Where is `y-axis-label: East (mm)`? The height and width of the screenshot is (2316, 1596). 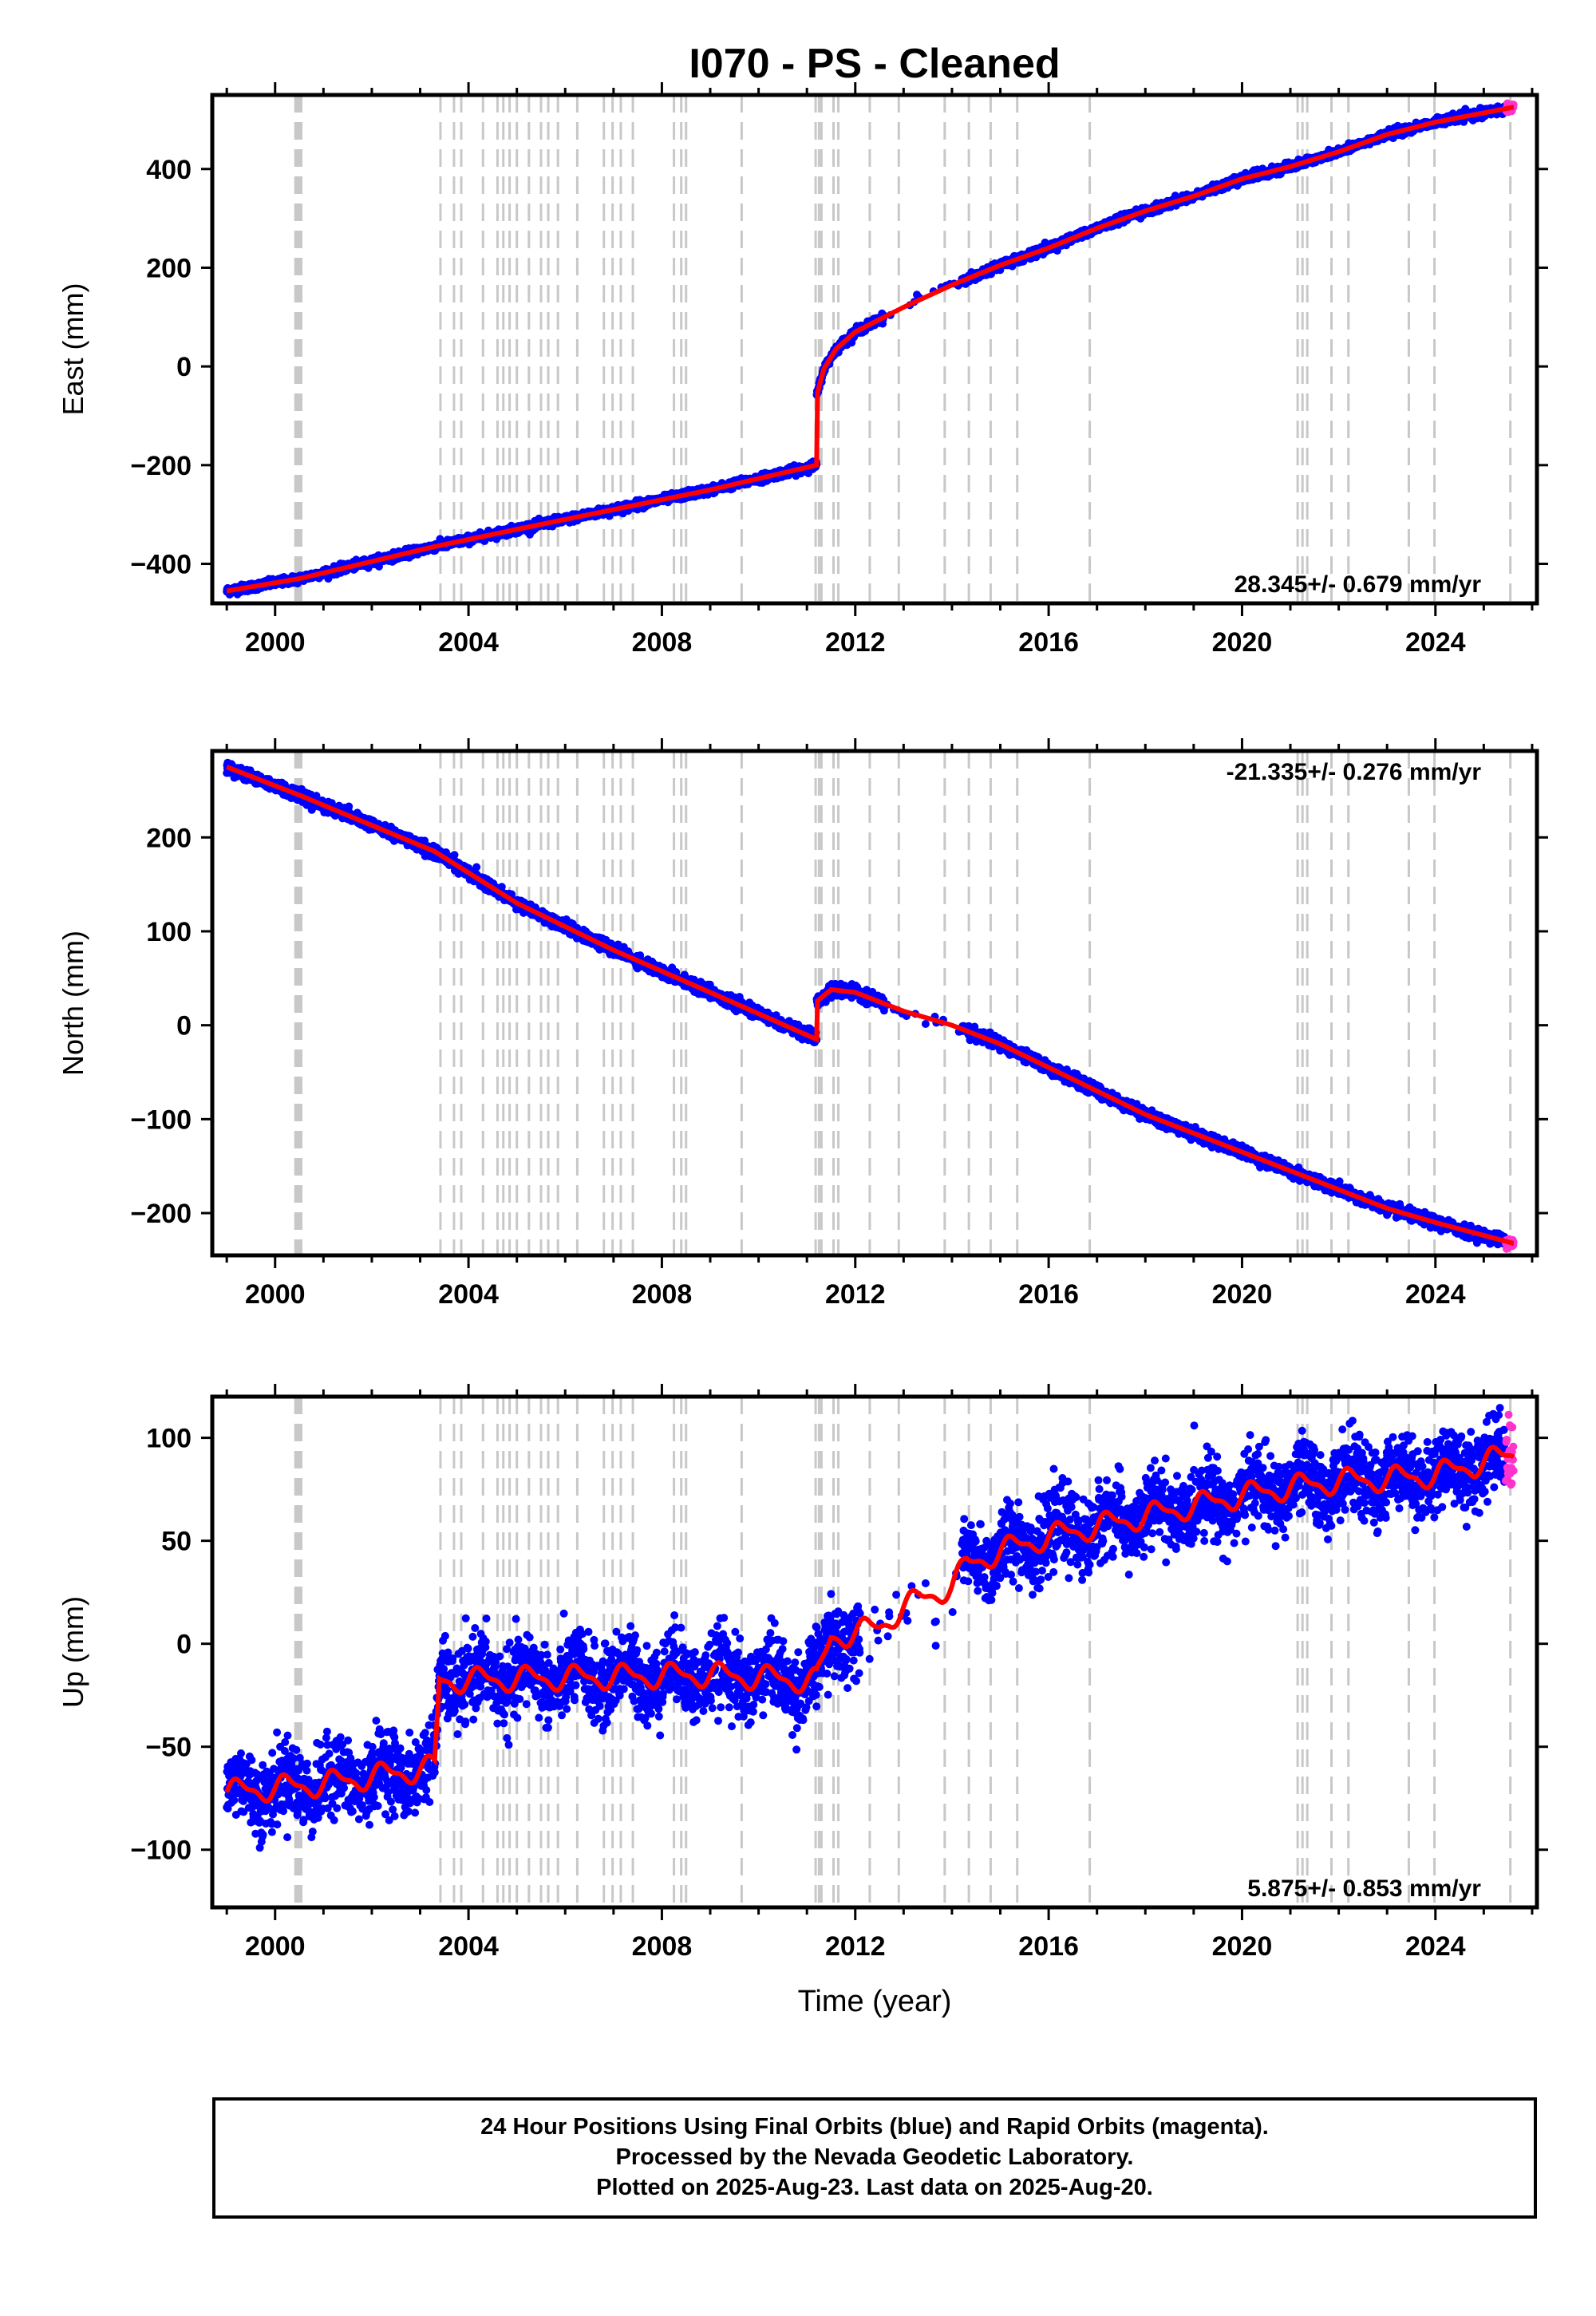
y-axis-label: East (mm) is located at coordinates (73, 349).